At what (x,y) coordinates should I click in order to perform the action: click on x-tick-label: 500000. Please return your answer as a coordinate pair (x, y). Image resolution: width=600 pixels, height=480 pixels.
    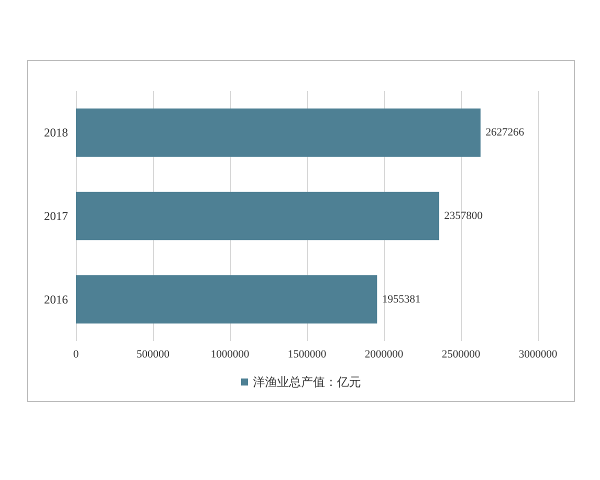
    Looking at the image, I should click on (153, 354).